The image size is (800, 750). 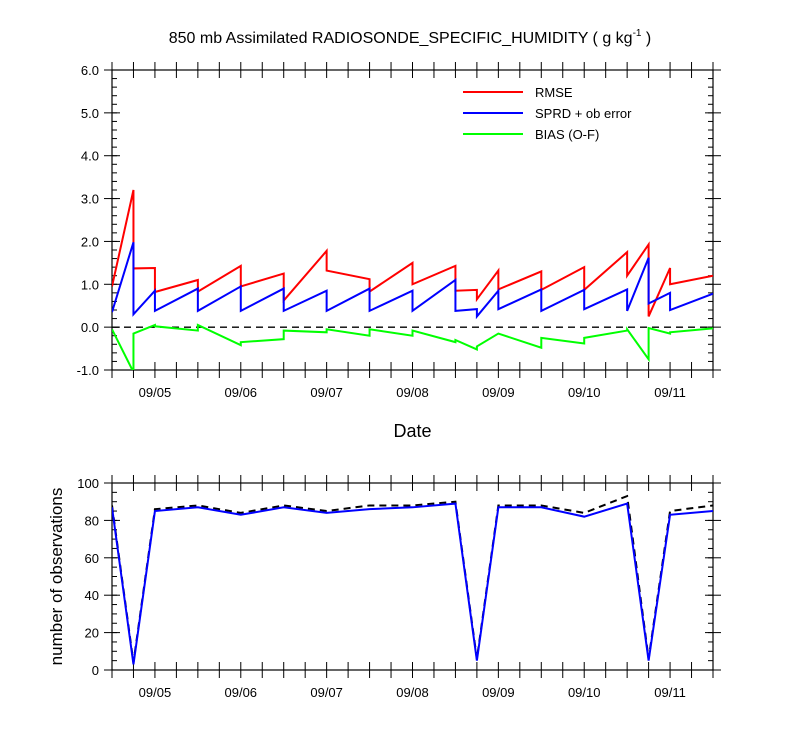 I want to click on chart-title-suffix: ), so click(x=646, y=38).